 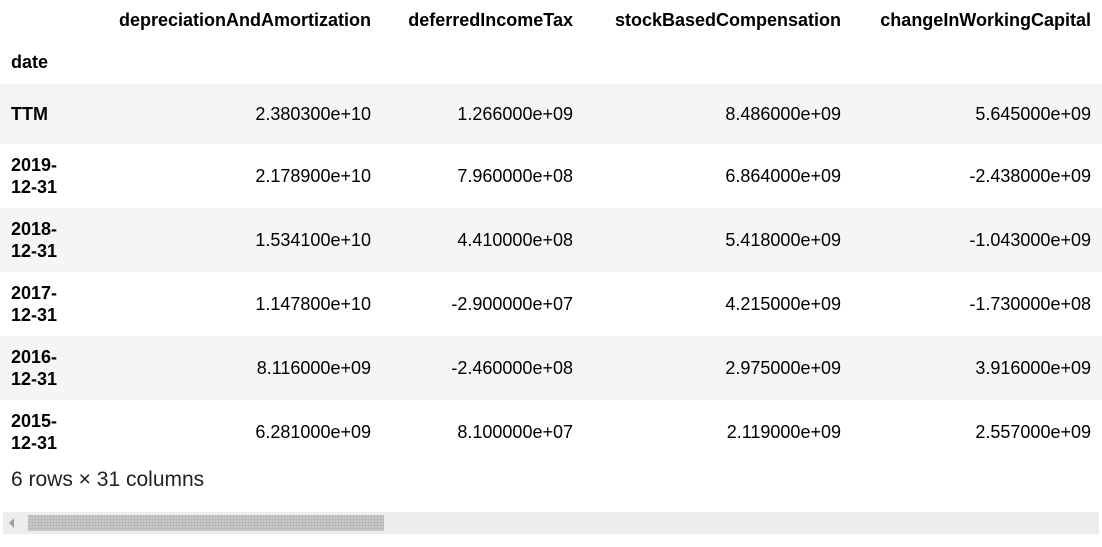 What do you see at coordinates (551, 523) in the screenshot?
I see `horizontal-scrollbar` at bounding box center [551, 523].